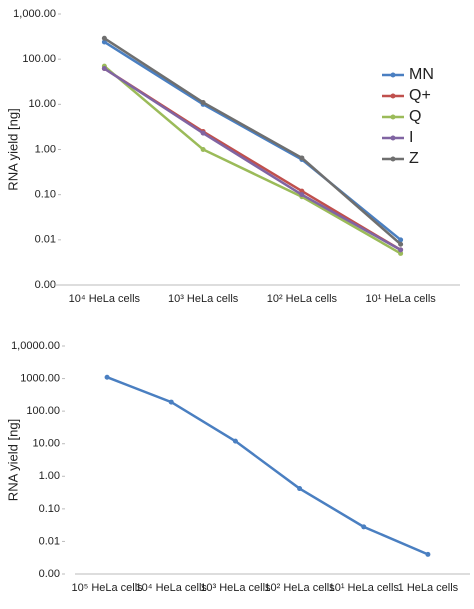  Describe the element at coordinates (411, 137) in the screenshot. I see `legend-label: I` at that location.